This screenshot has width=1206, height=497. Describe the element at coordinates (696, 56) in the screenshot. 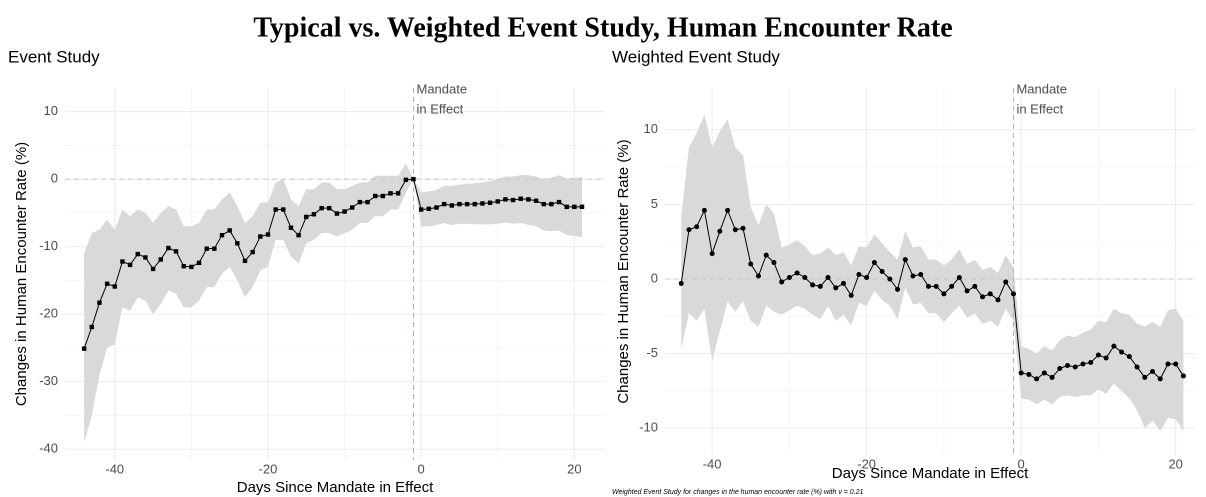

I see `panel-title: Weighted Event Study` at that location.